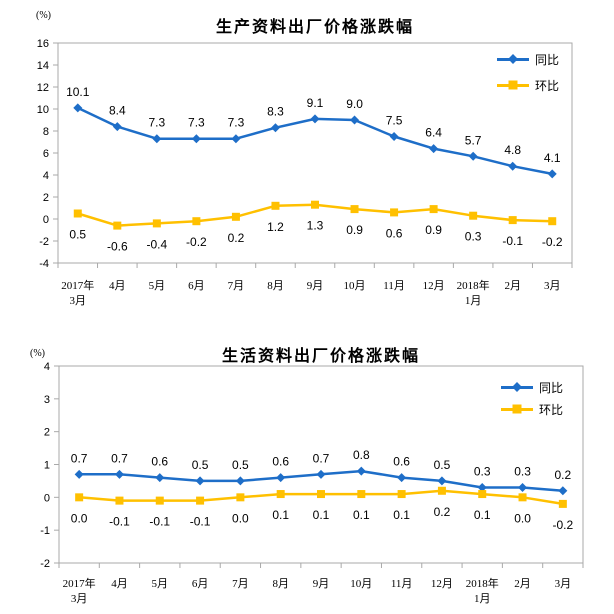  Describe the element at coordinates (354, 104) in the screenshot. I see `data-value-label: 9.0` at that location.